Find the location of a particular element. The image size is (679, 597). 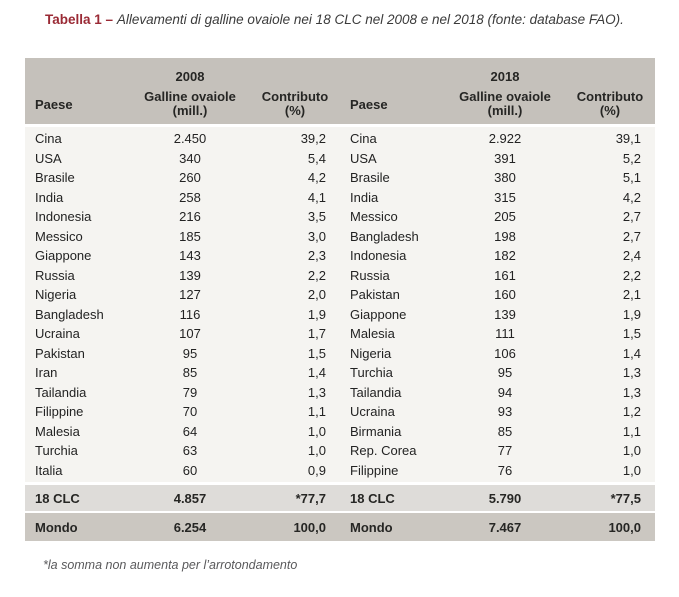

hens-2018-cell: 111 is located at coordinates (505, 334).